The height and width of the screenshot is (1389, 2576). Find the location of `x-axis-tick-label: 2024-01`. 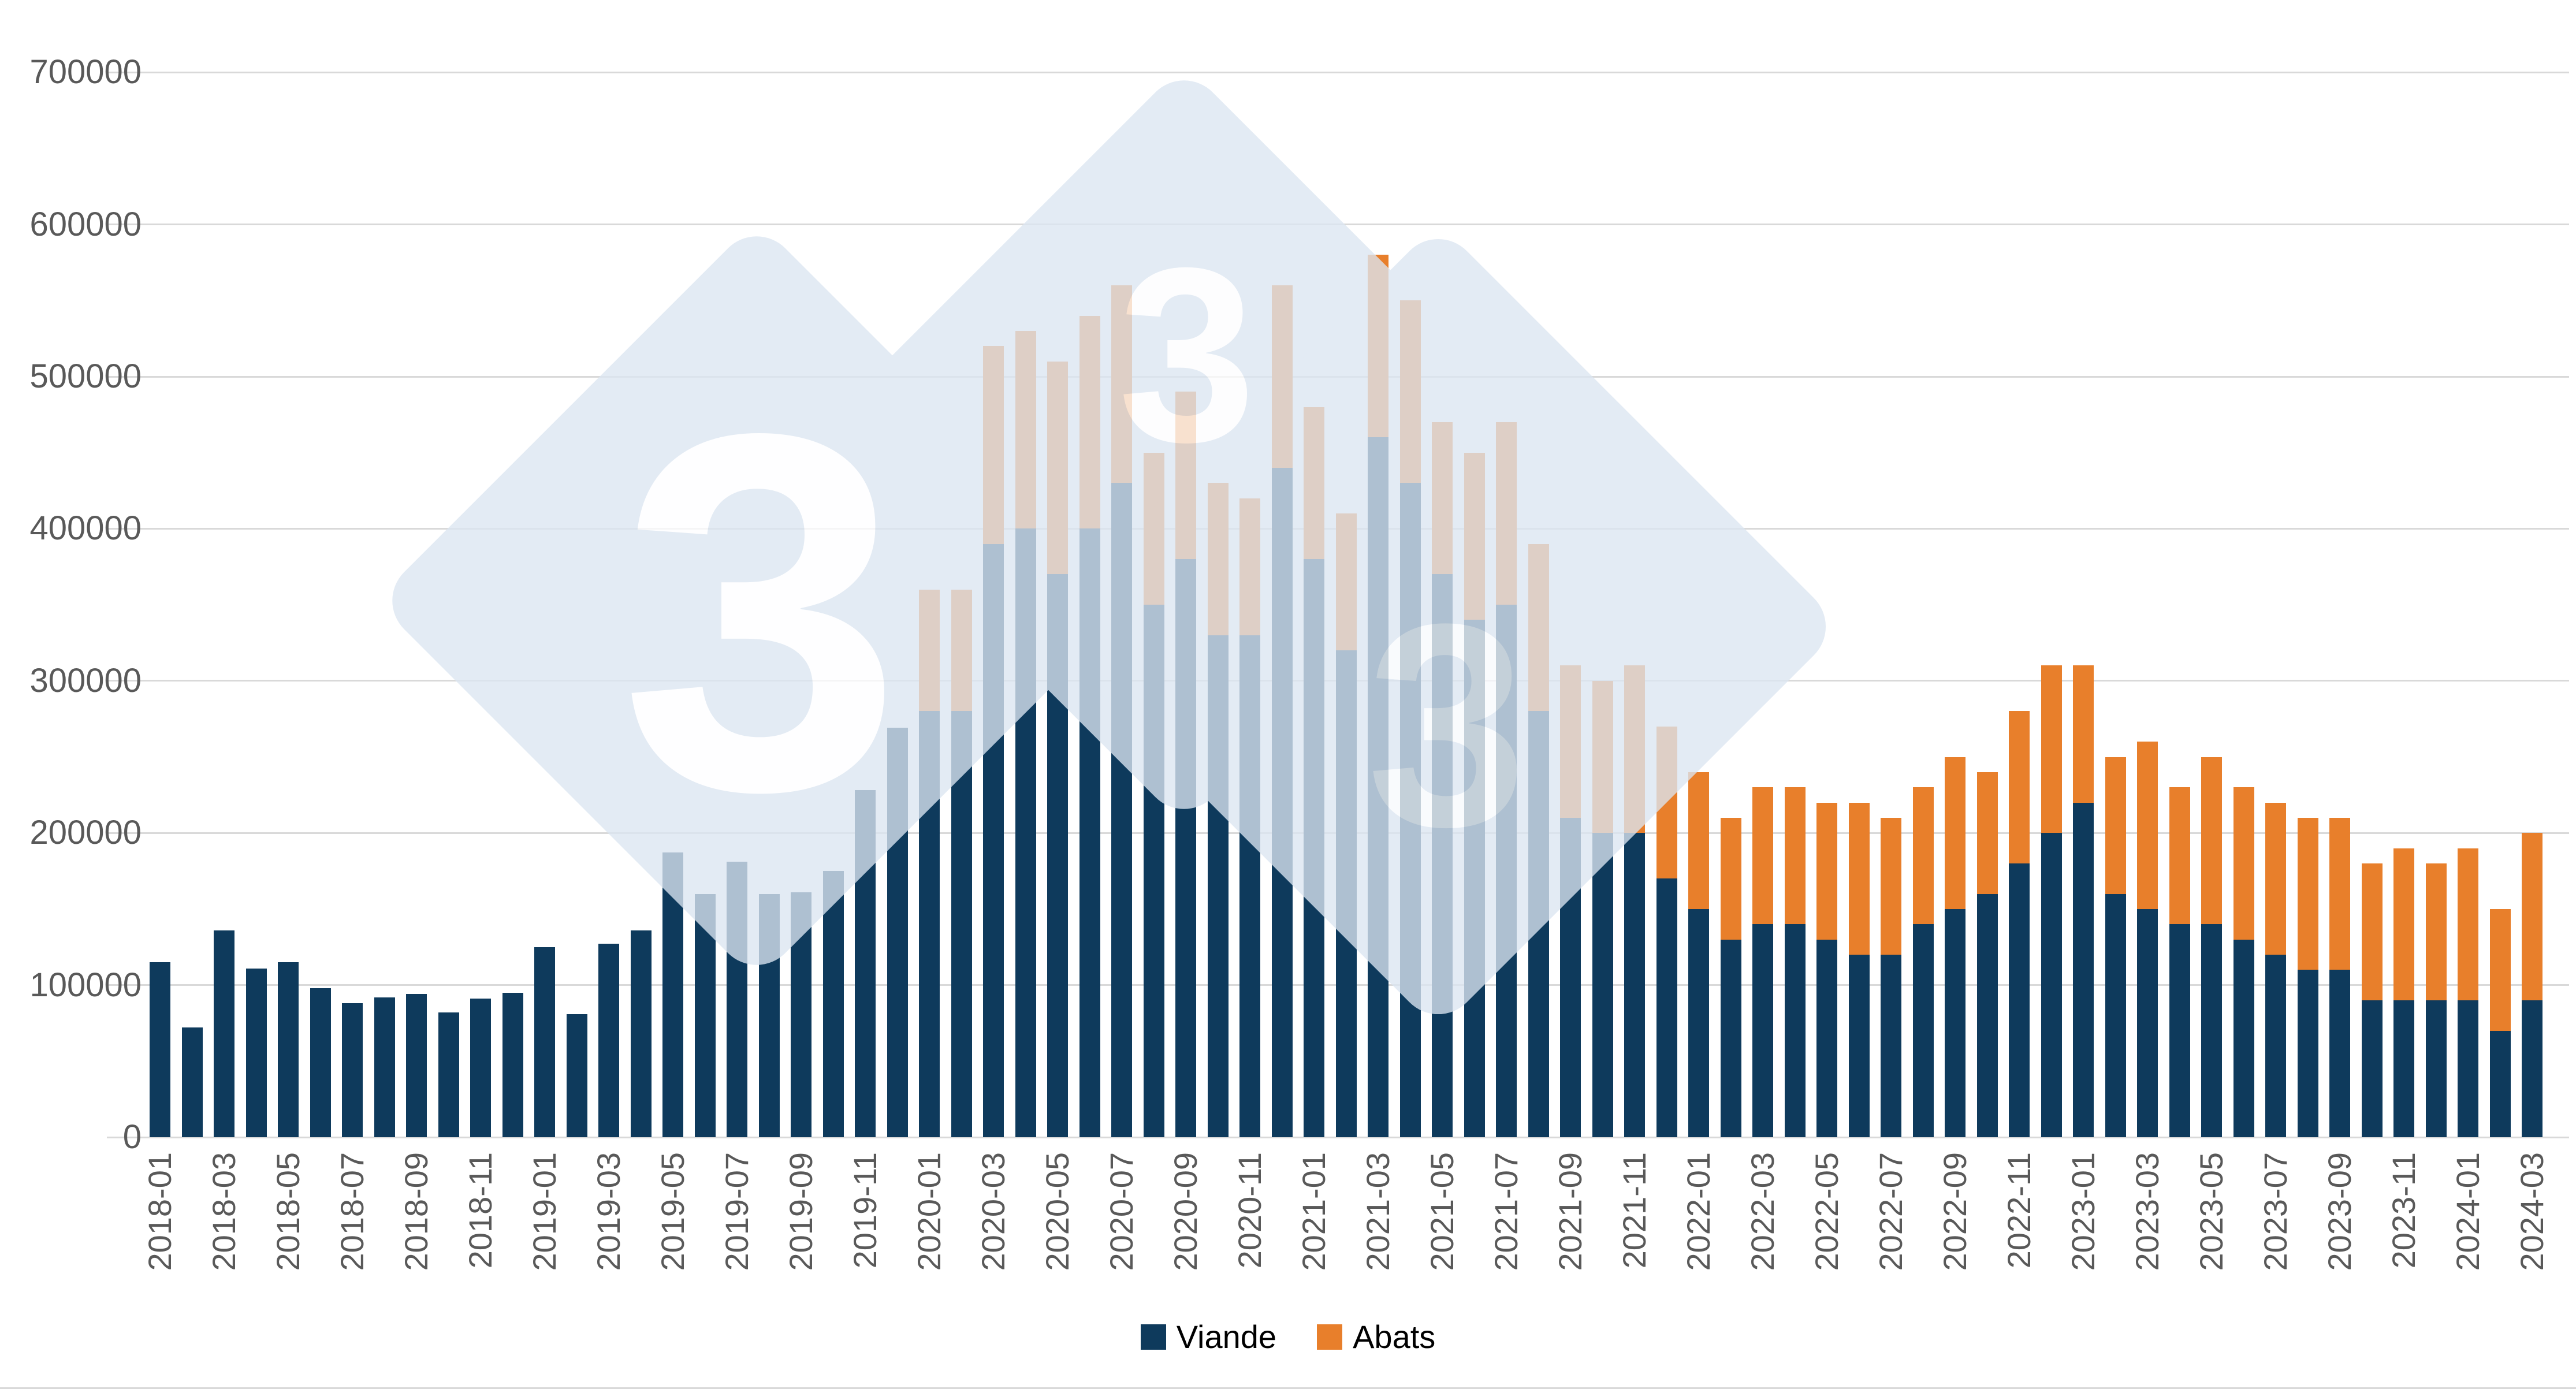

x-axis-tick-label: 2024-01 is located at coordinates (2468, 1211).